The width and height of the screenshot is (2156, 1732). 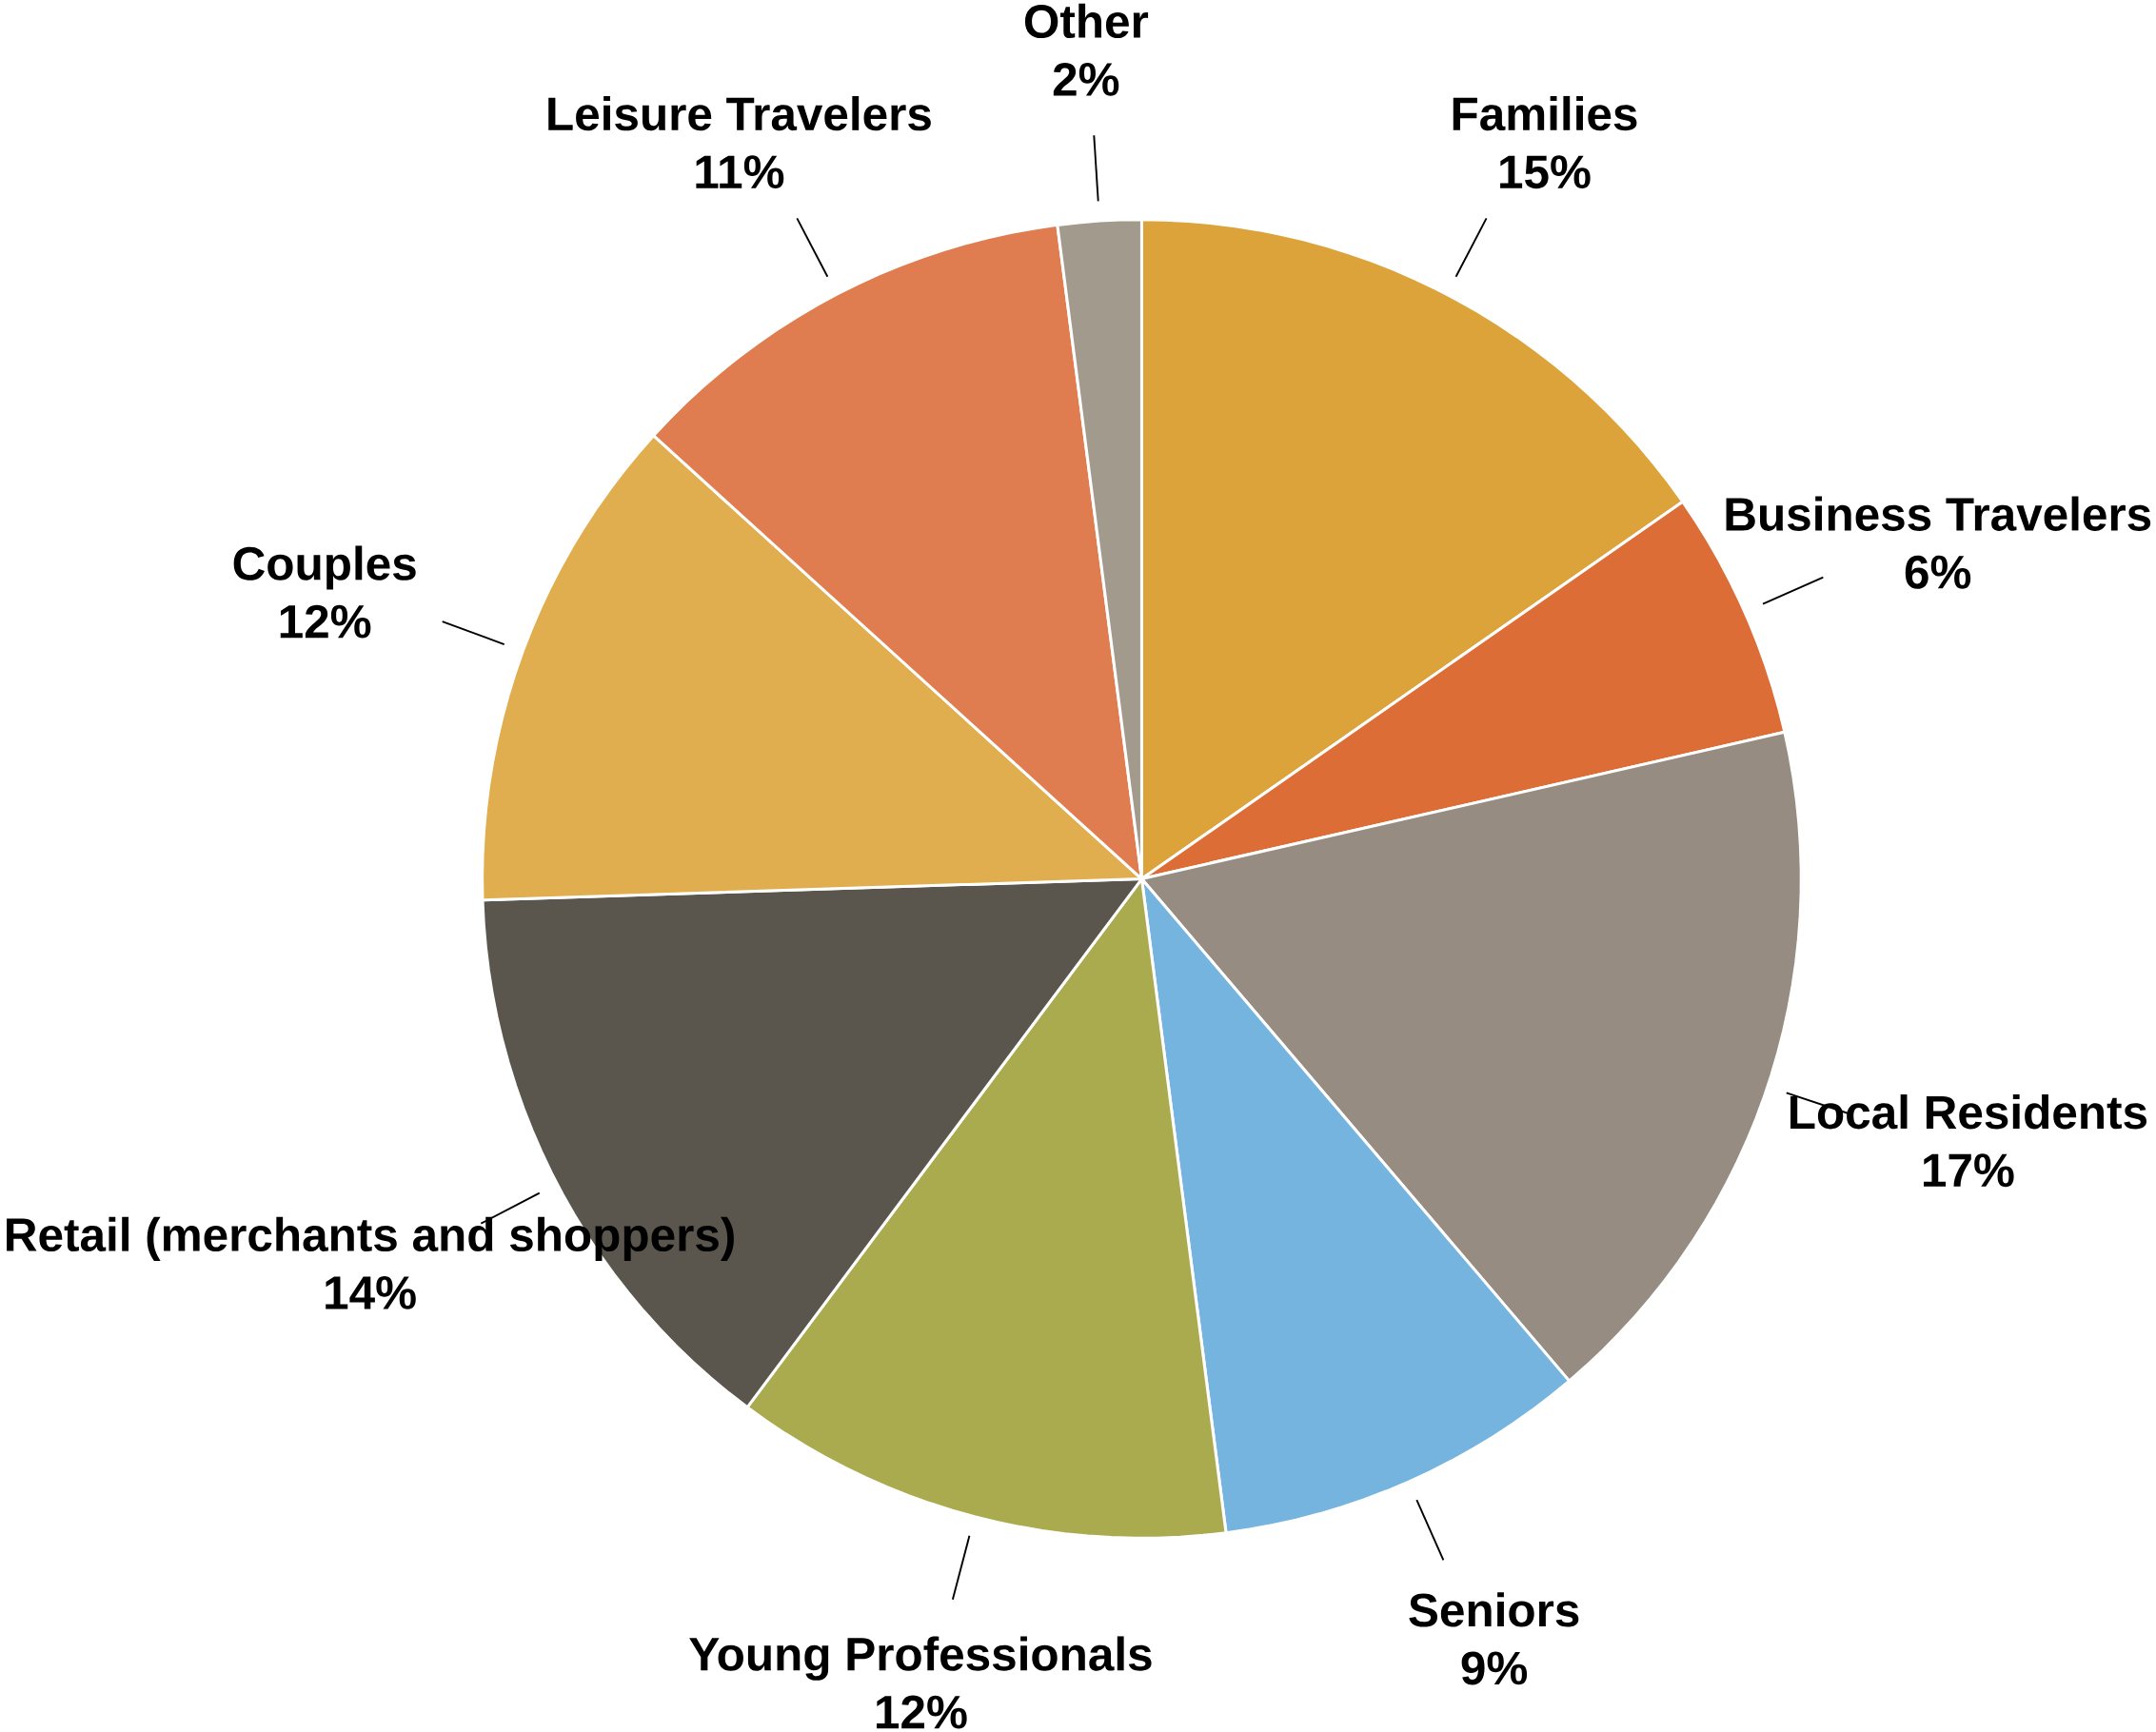 What do you see at coordinates (1545, 113) in the screenshot?
I see `slice-label: Families` at bounding box center [1545, 113].